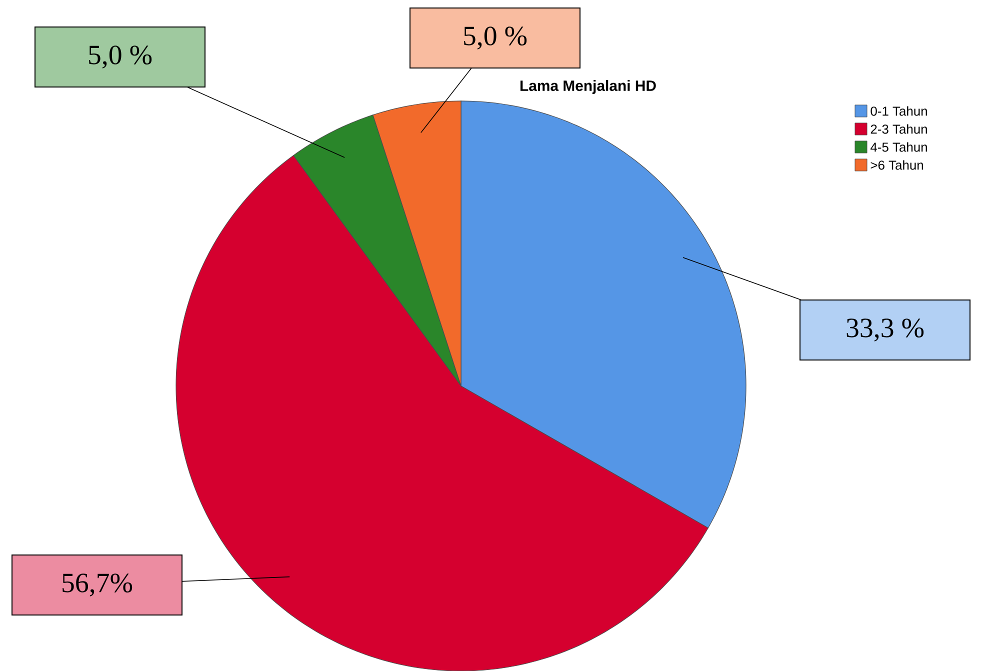  What do you see at coordinates (898, 111) in the screenshot?
I see `legend-label: 0-1 Tahun` at bounding box center [898, 111].